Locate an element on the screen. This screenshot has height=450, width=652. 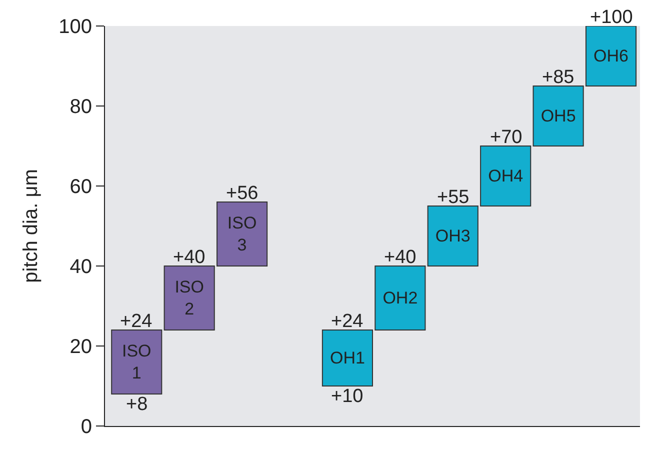
y-tick-label: 40 is located at coordinates (81, 267).